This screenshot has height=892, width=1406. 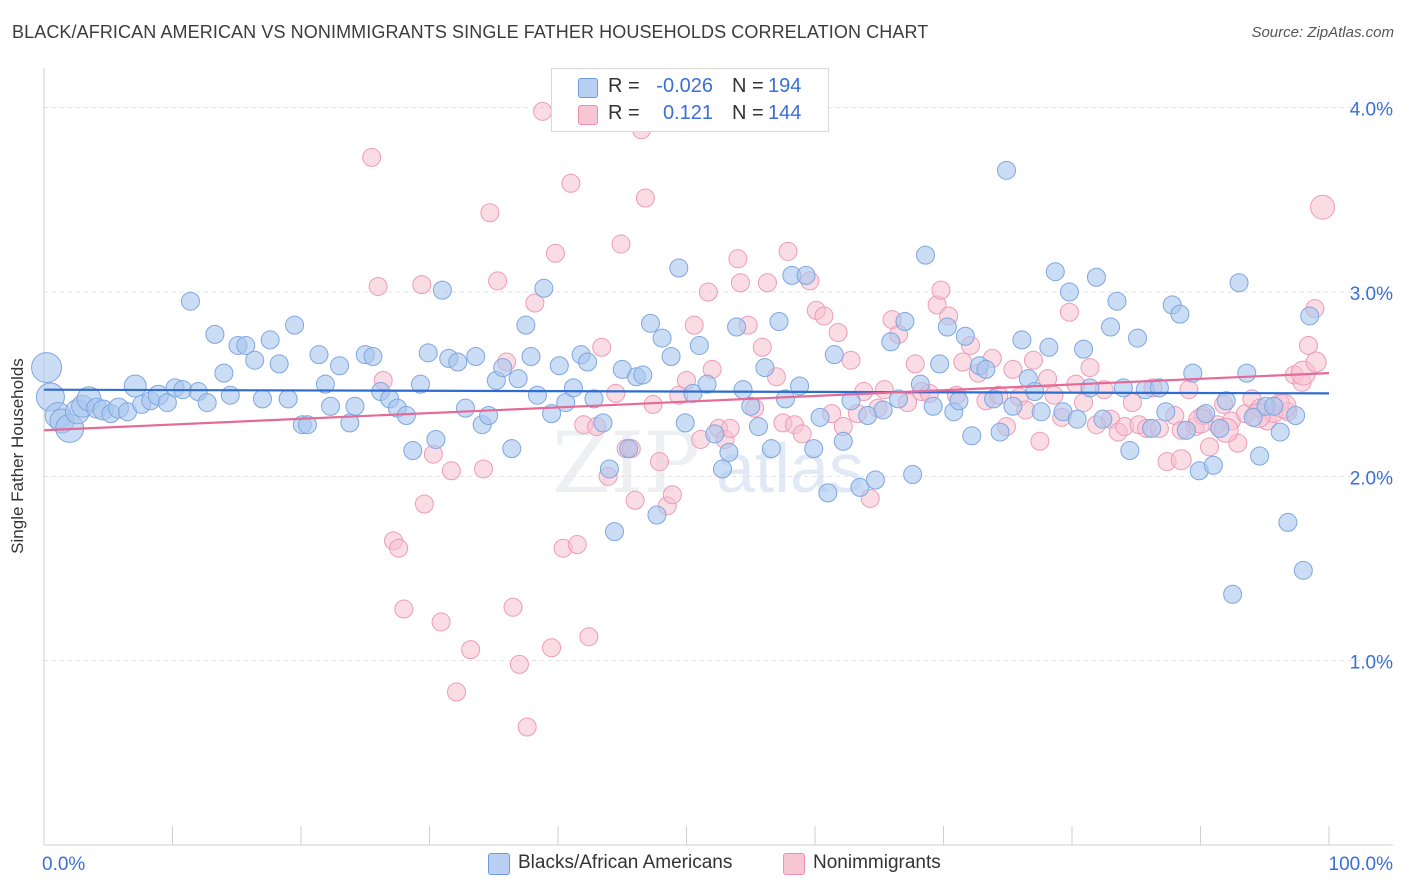 What do you see at coordinates (748, 86) in the screenshot?
I see `legend-n-label: N =` at bounding box center [748, 86].